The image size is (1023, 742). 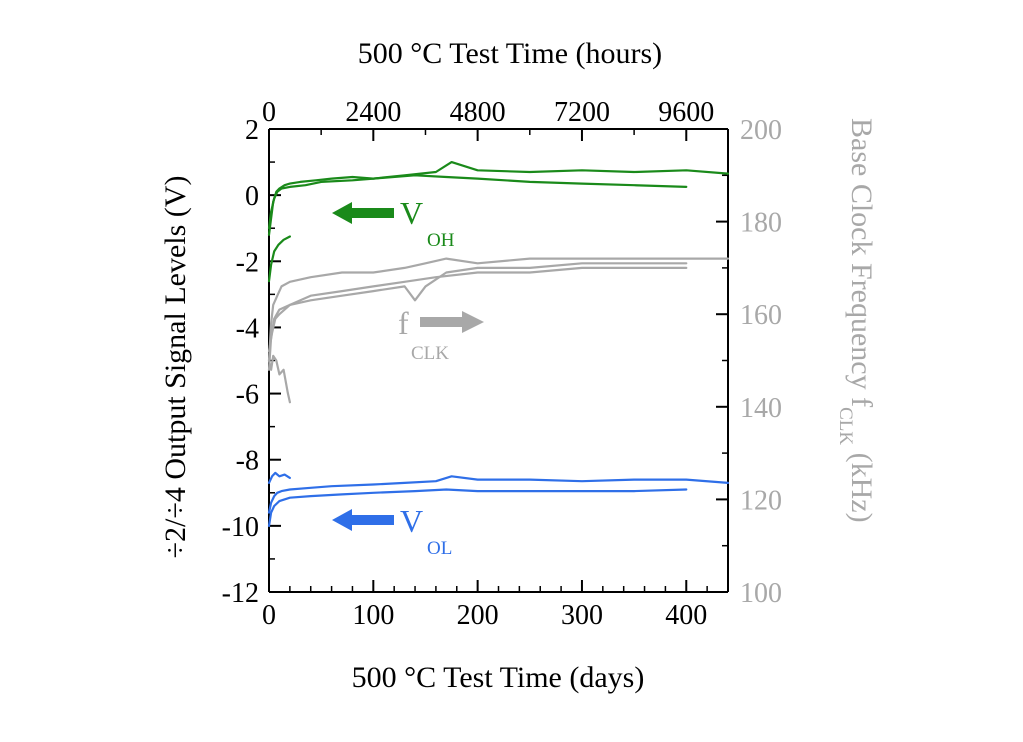 What do you see at coordinates (582, 615) in the screenshot?
I see `x-days-tick-label: 300` at bounding box center [582, 615].